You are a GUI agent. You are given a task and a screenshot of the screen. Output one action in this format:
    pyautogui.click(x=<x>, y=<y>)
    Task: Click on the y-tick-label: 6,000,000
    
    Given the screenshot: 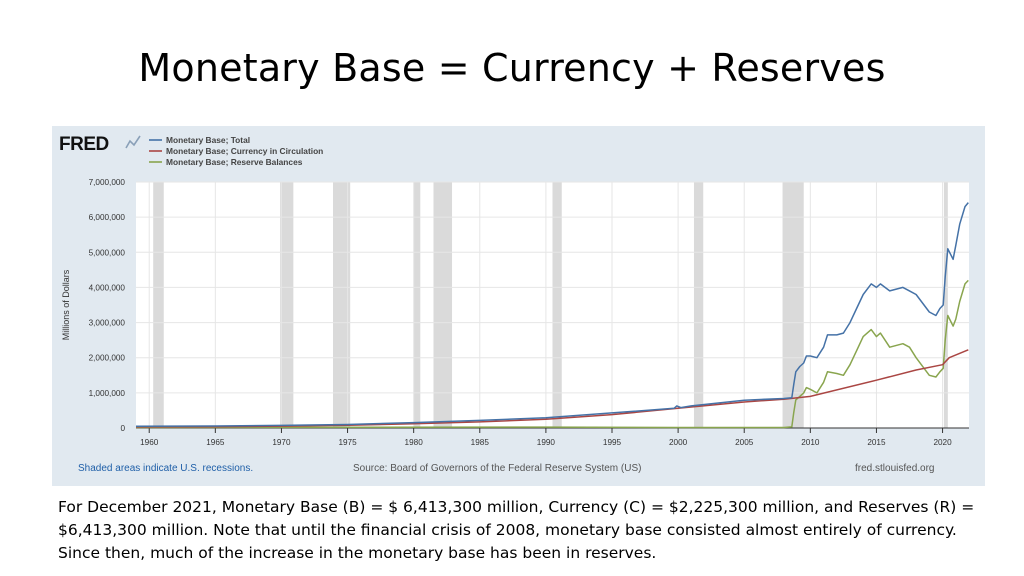 What is the action you would take?
    pyautogui.click(x=107, y=217)
    